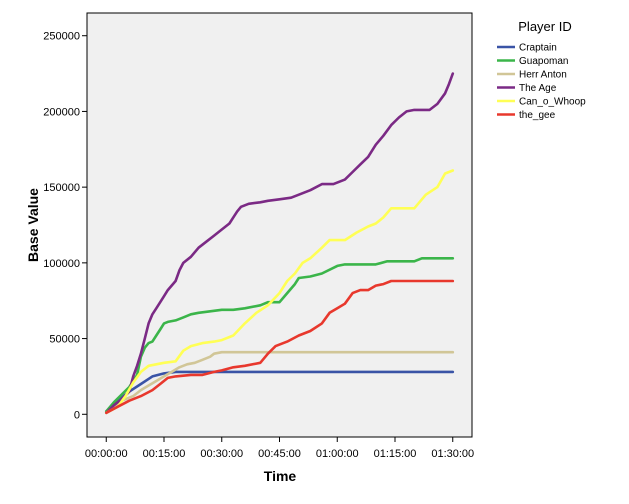 The image size is (629, 504). What do you see at coordinates (543, 61) in the screenshot?
I see `legend-label: Guapoman` at bounding box center [543, 61].